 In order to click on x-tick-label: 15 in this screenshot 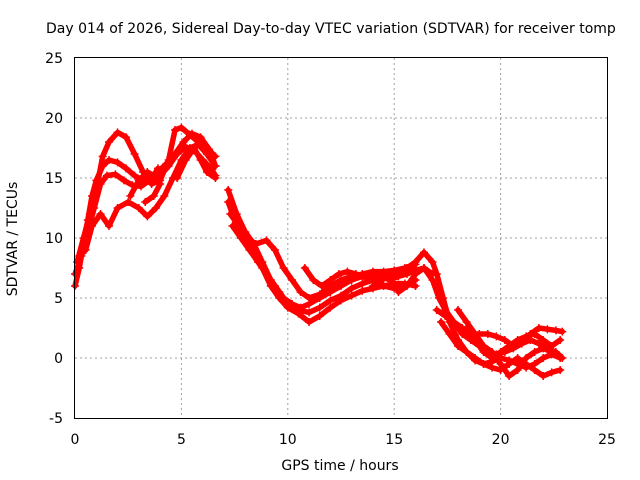, I will do `click(394, 440)`.